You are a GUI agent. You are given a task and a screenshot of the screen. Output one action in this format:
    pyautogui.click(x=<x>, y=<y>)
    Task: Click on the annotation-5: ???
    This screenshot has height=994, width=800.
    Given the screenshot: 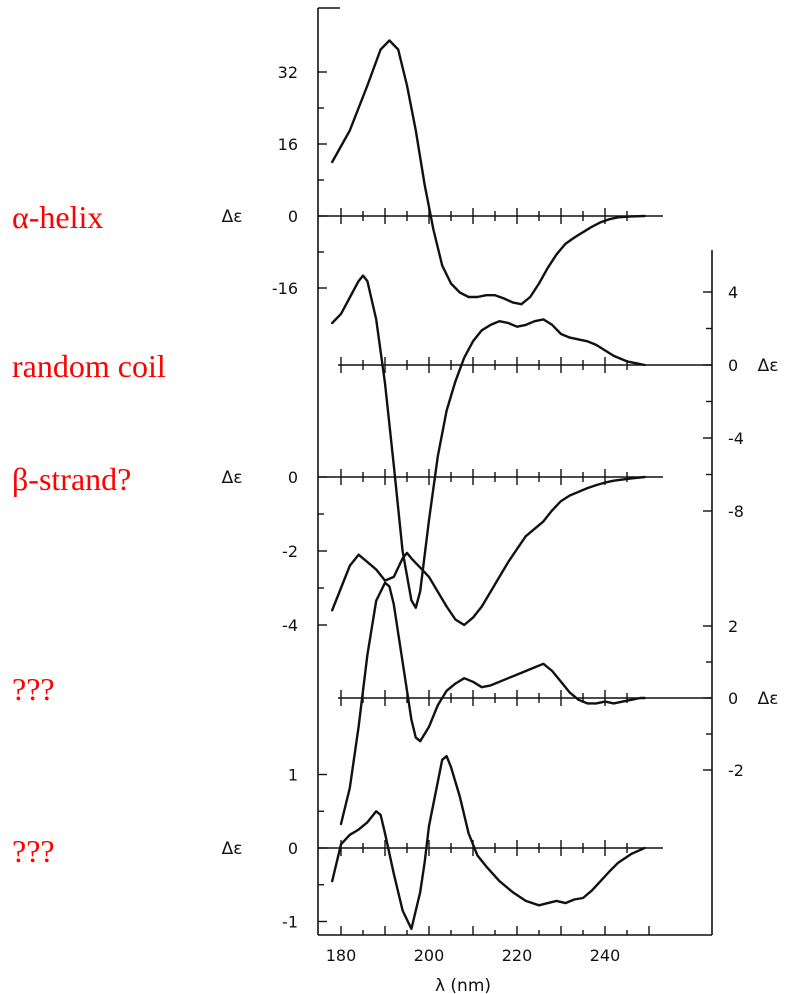 What is the action you would take?
    pyautogui.click(x=33, y=851)
    